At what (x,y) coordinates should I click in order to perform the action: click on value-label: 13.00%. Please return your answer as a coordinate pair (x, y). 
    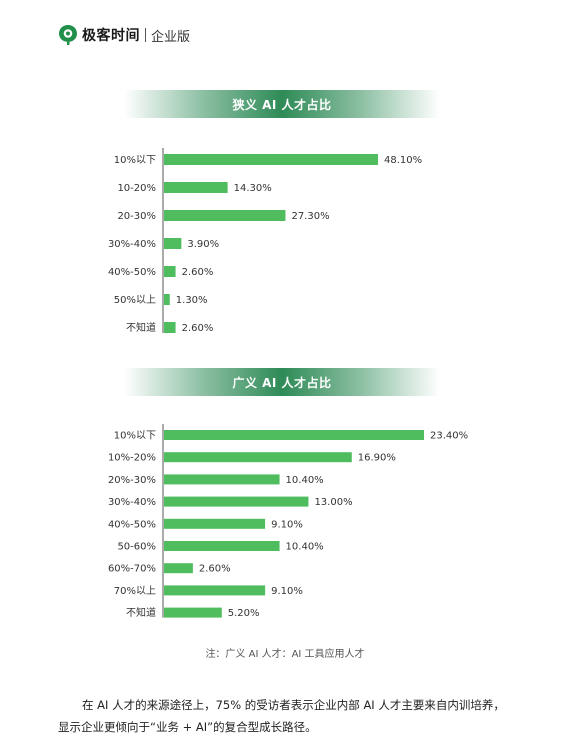
    Looking at the image, I should click on (333, 502).